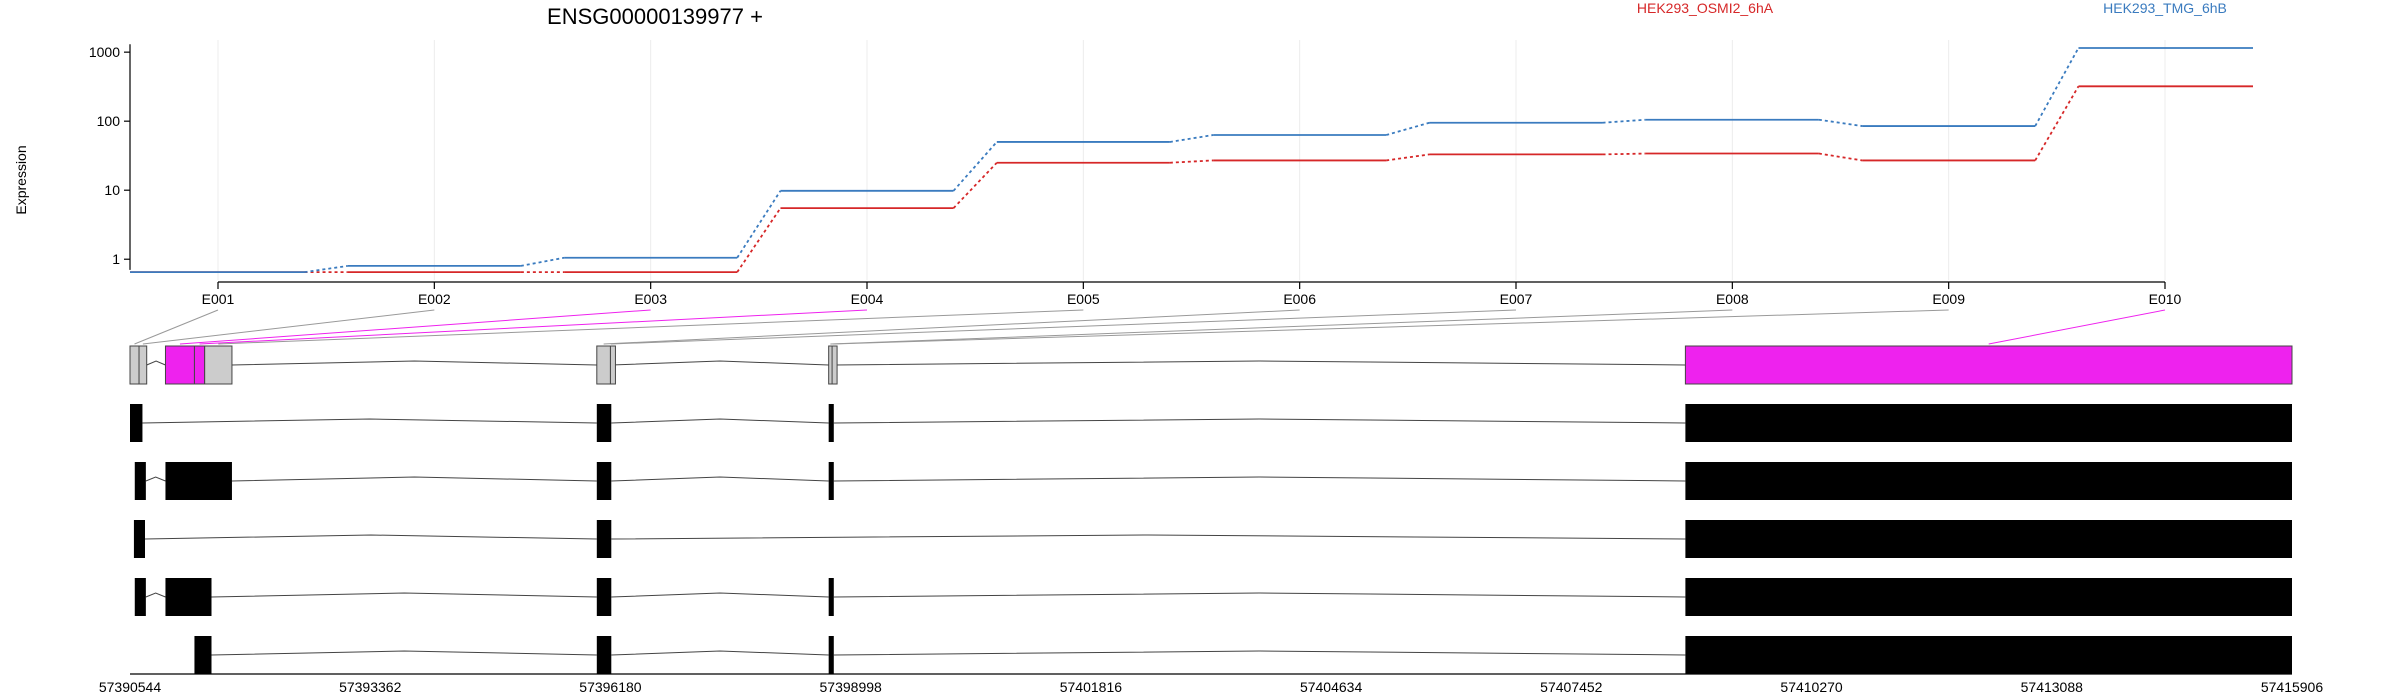 Image resolution: width=2400 pixels, height=700 pixels. Describe the element at coordinates (1331, 687) in the screenshot. I see `genomic-tick-label: 57404634` at that location.